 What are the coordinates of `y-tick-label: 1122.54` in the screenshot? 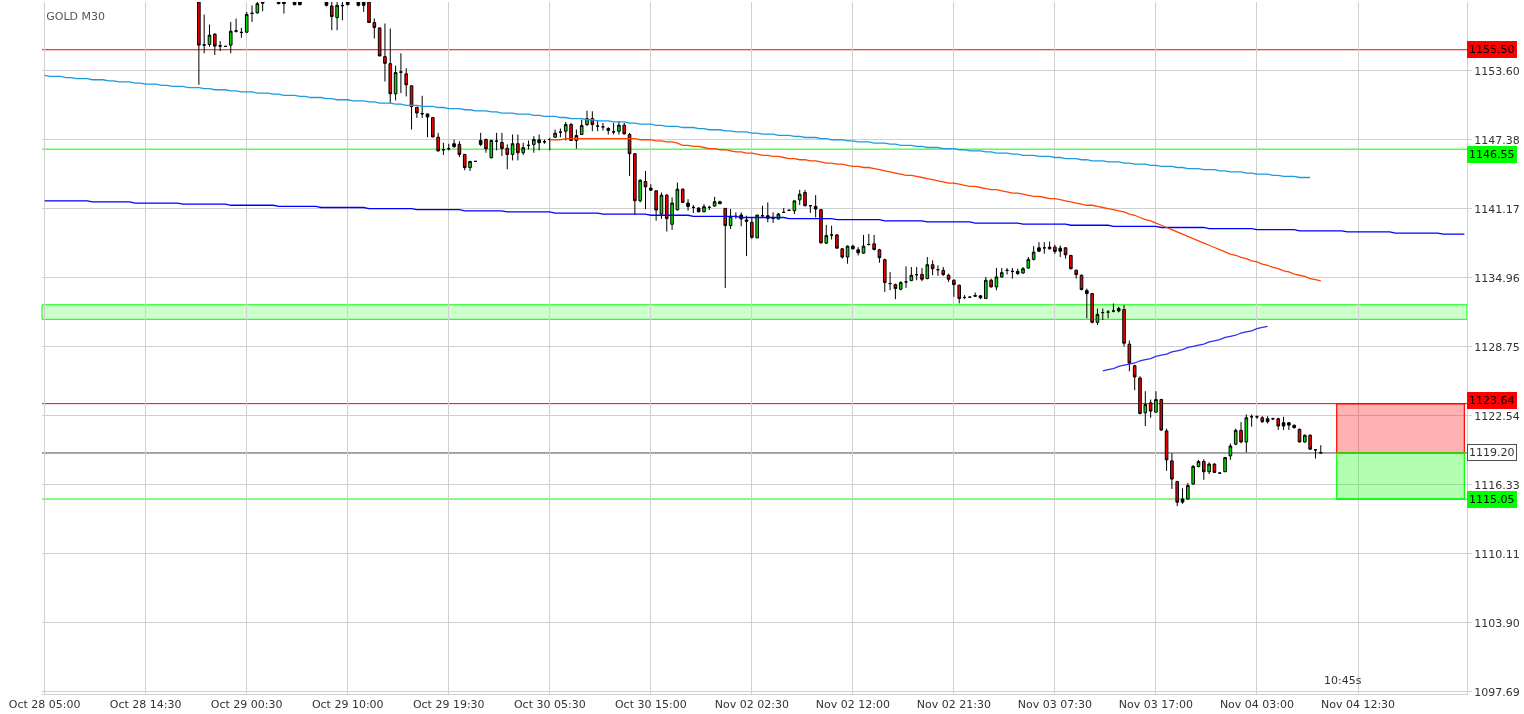 It's located at (1497, 416).